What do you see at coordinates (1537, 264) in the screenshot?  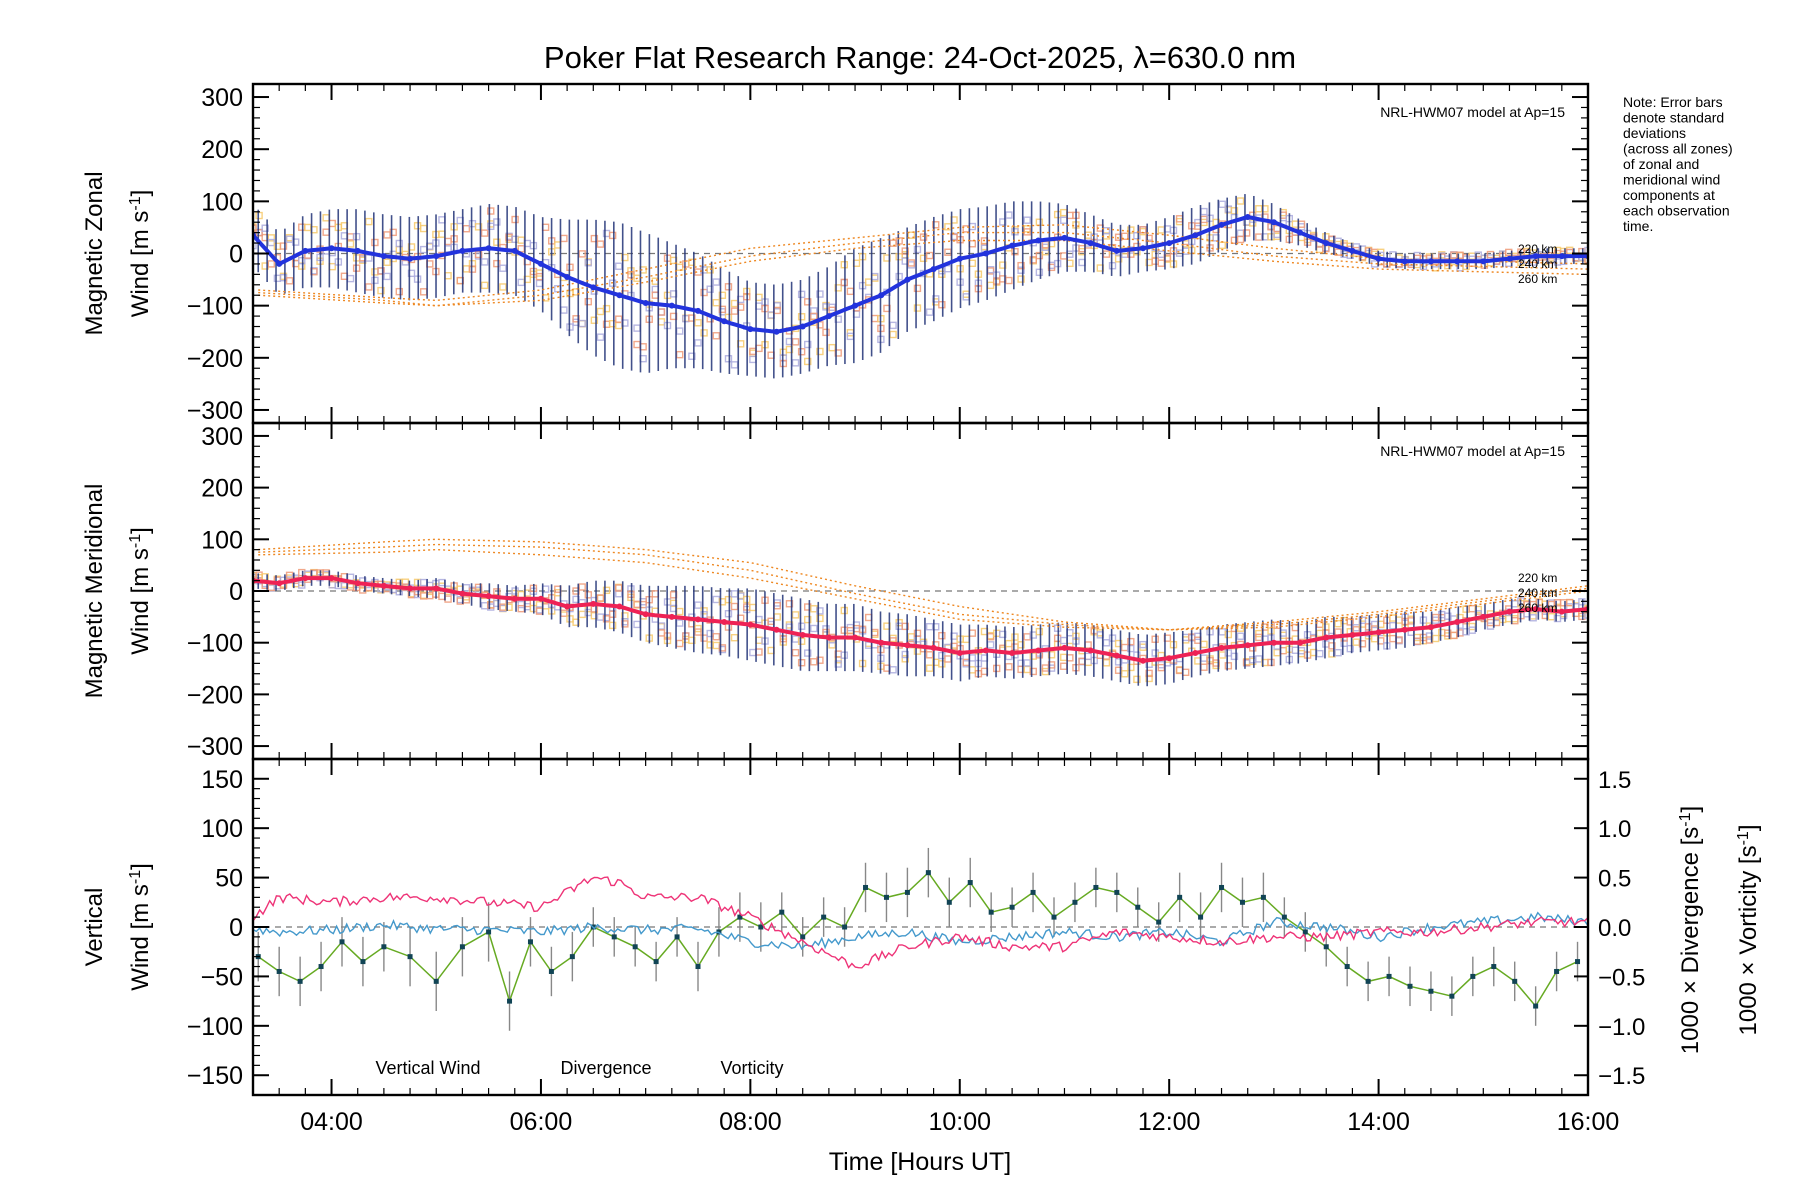 I see `model-altitude-label: 240 km` at bounding box center [1537, 264].